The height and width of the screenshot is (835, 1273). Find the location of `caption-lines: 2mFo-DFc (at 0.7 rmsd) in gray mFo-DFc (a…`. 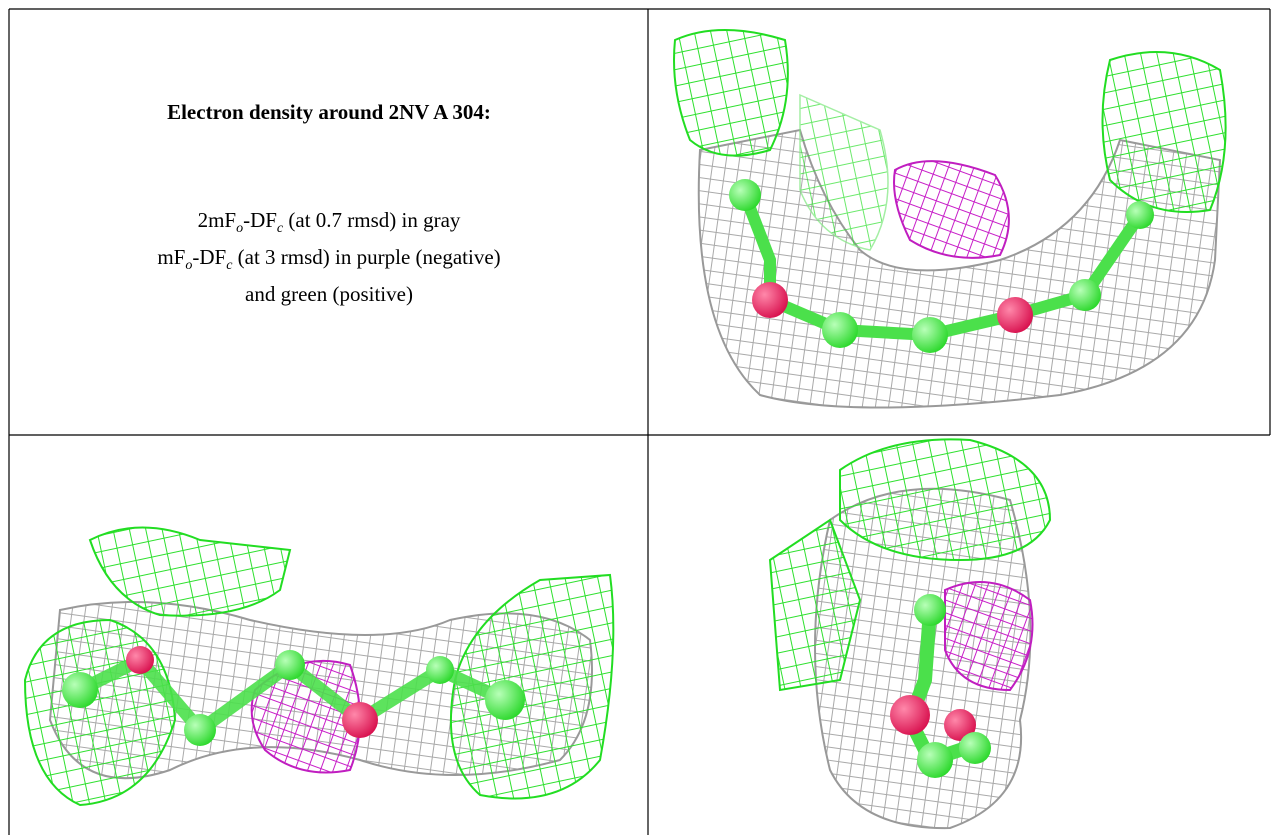

caption-lines: 2mFo-DFc (at 0.7 rmsd) in gray mFo-DFc (a… is located at coordinates (329, 257).